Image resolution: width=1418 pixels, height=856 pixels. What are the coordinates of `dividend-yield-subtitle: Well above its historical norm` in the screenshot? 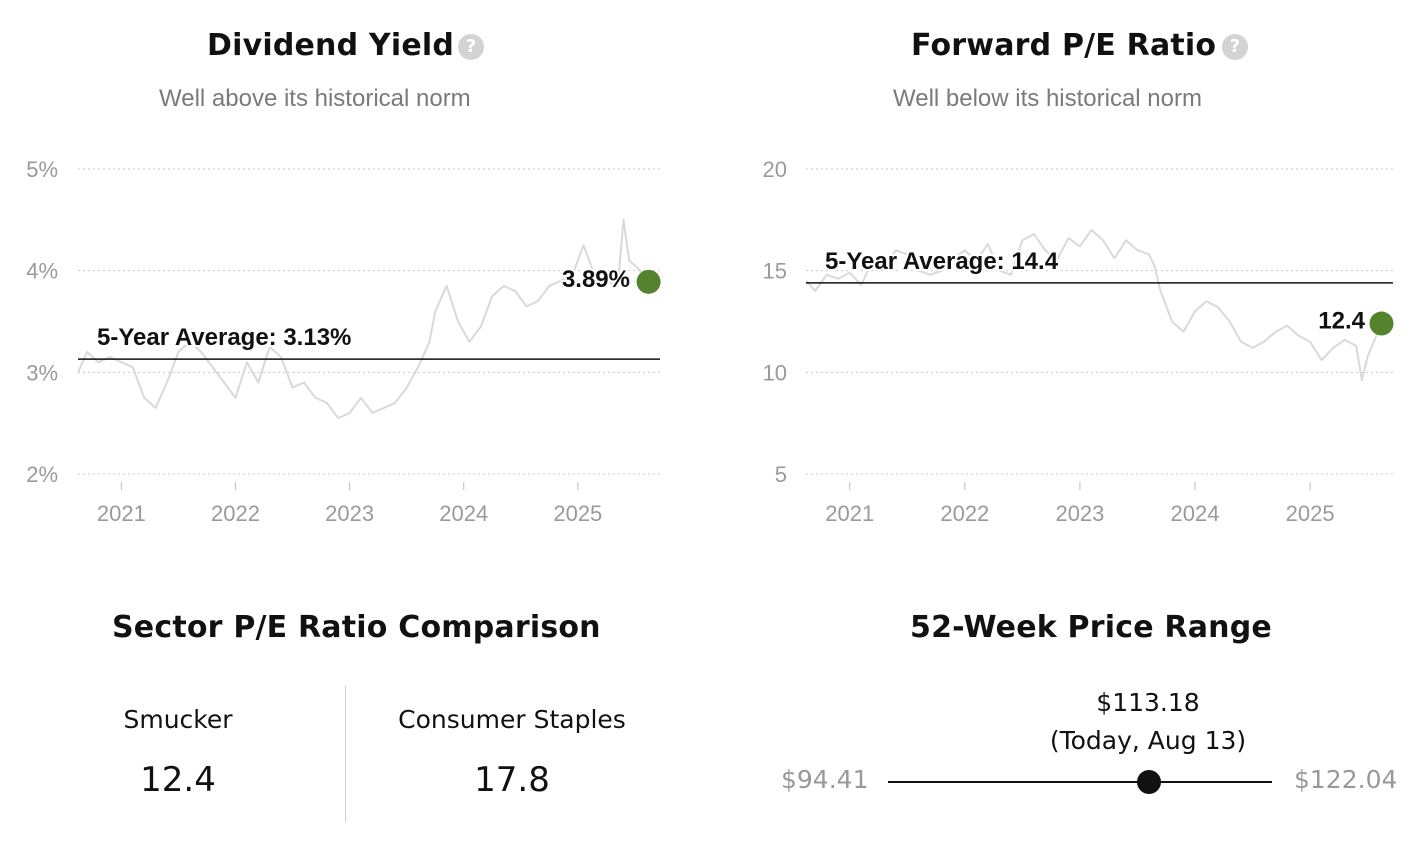 It's located at (315, 98).